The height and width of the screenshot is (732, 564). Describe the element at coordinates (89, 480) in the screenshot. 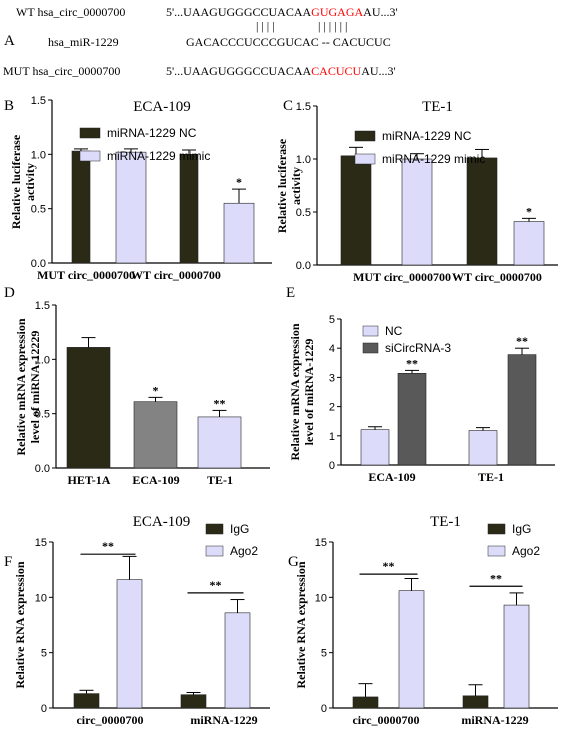

I see `x-tick-label-d-0: HET-1A` at that location.